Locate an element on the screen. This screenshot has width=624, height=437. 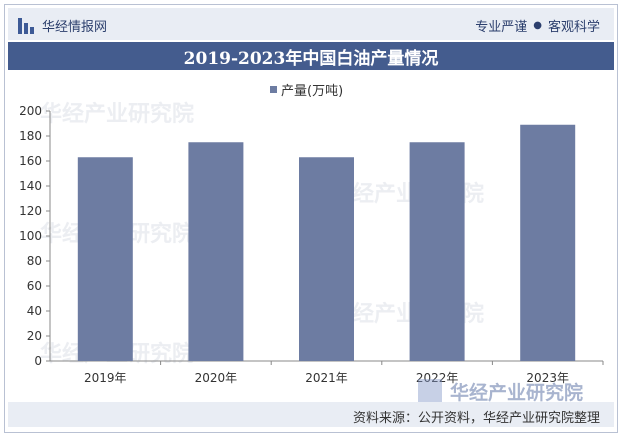
watermark-logo-text: 华经产业研究院 is located at coordinates (517, 393).